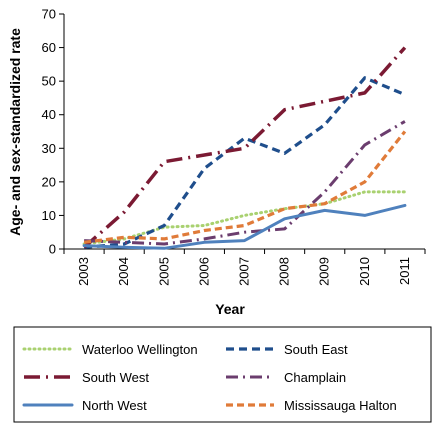 The width and height of the screenshot is (440, 428). I want to click on legend-label-5: Mississauga Halton, so click(340, 405).